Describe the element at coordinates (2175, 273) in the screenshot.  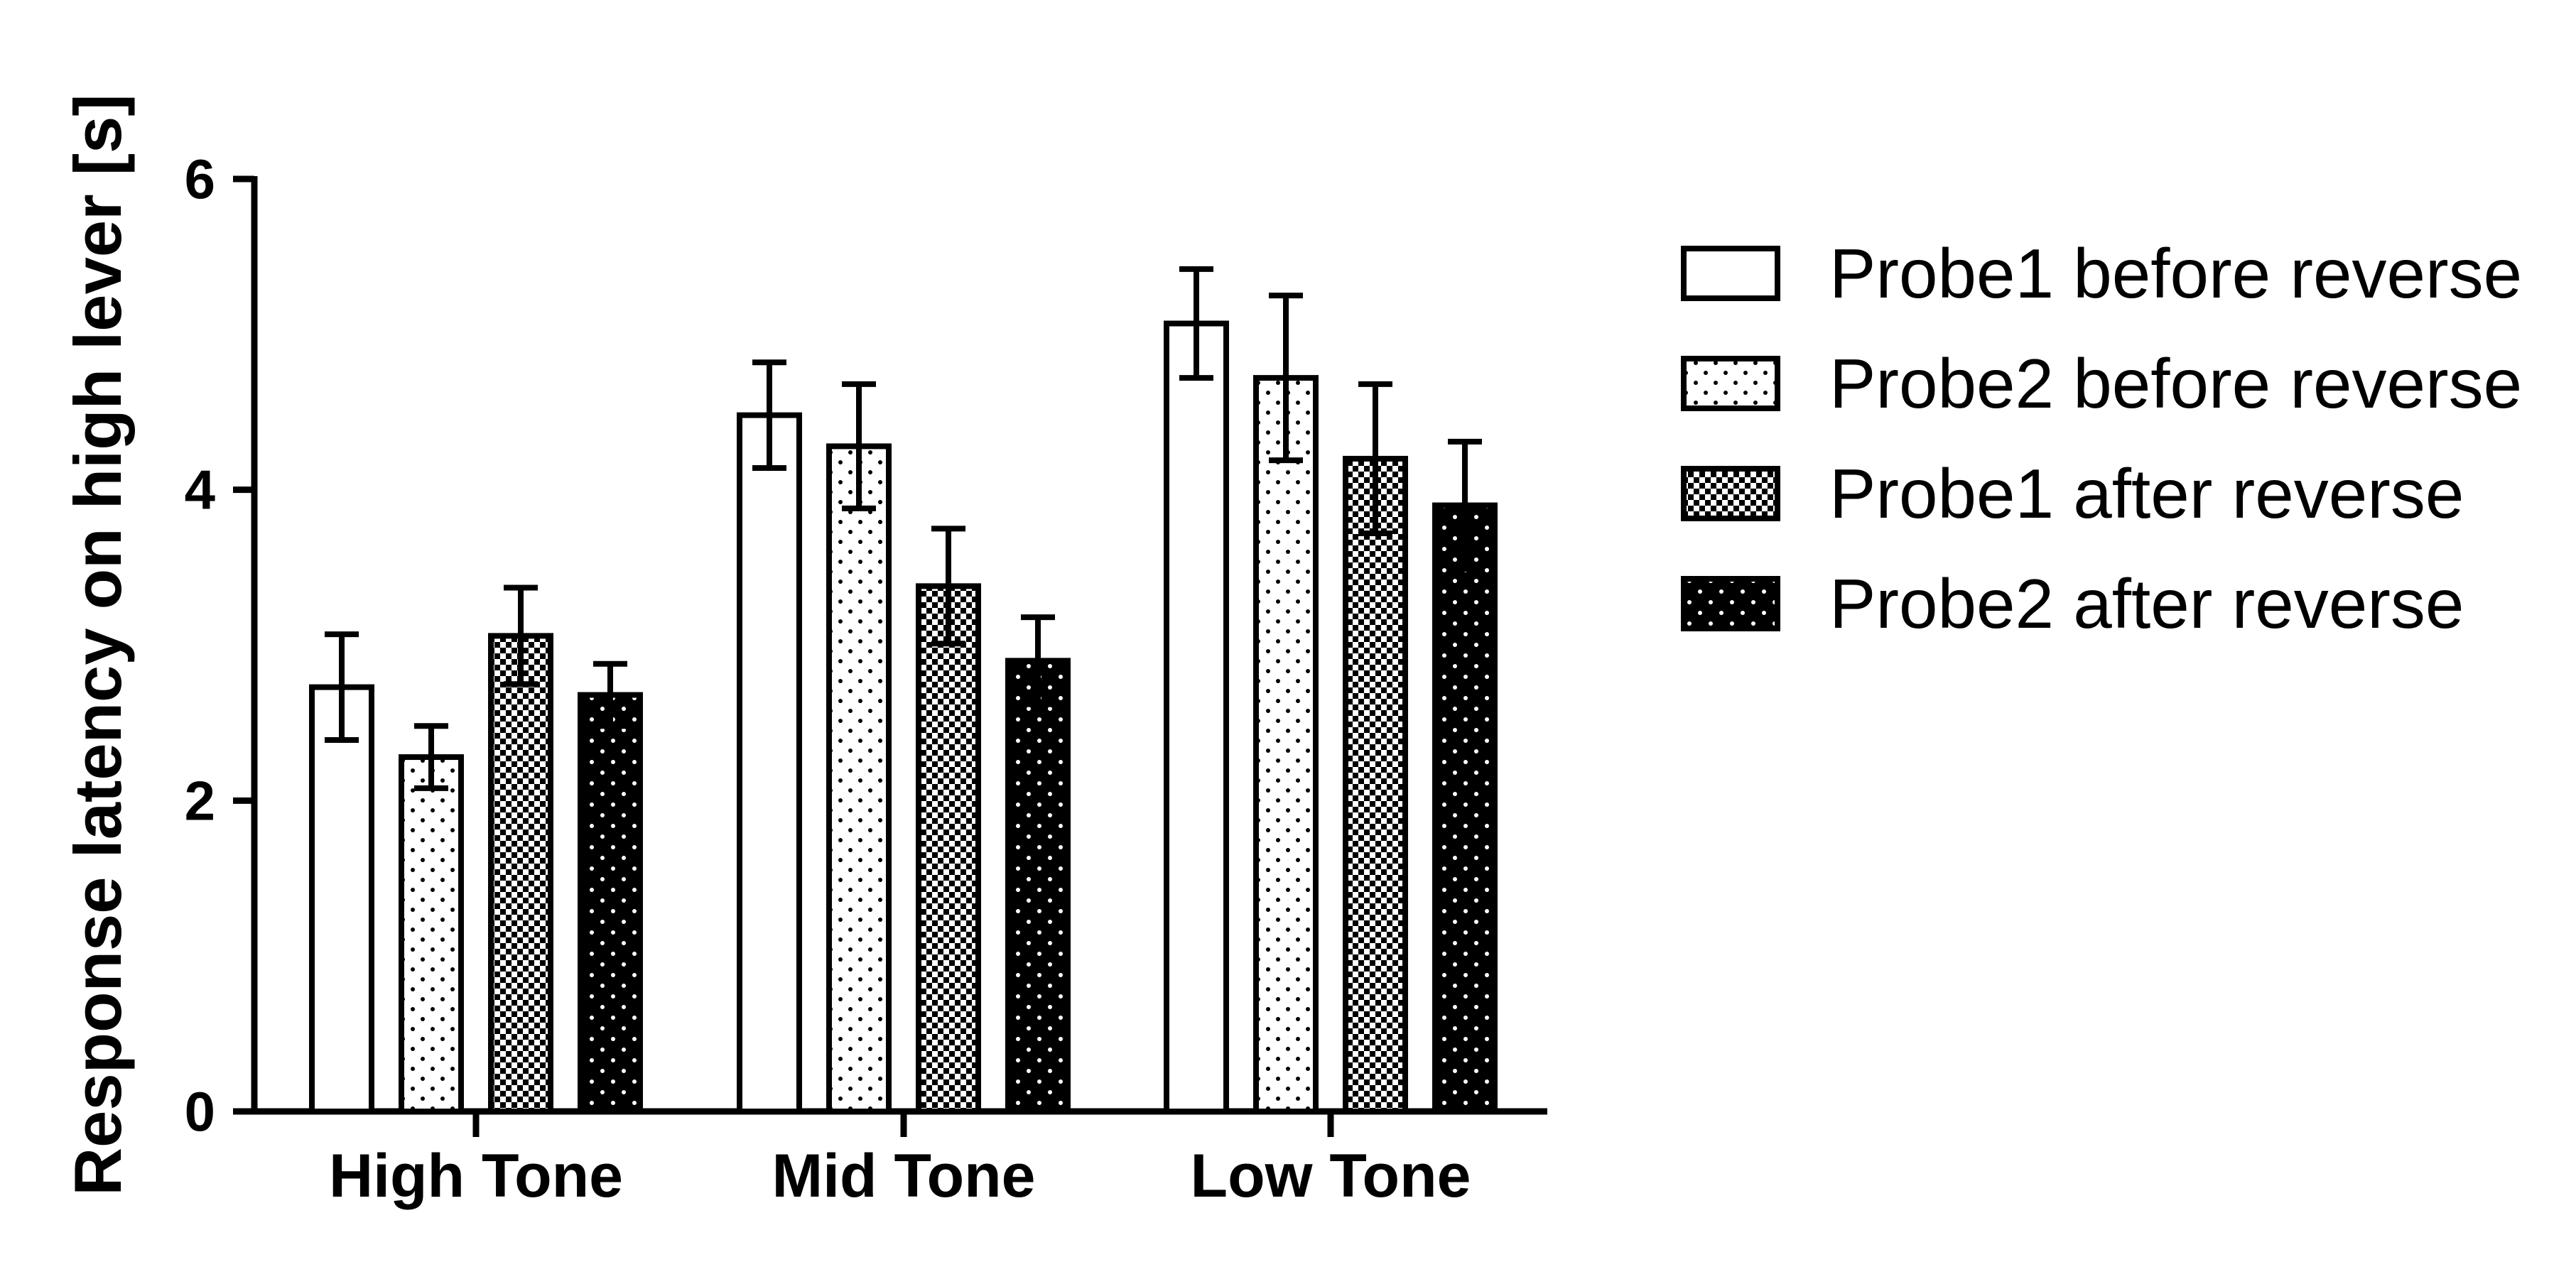
I see `legend-label: Probe1 before reverse` at that location.